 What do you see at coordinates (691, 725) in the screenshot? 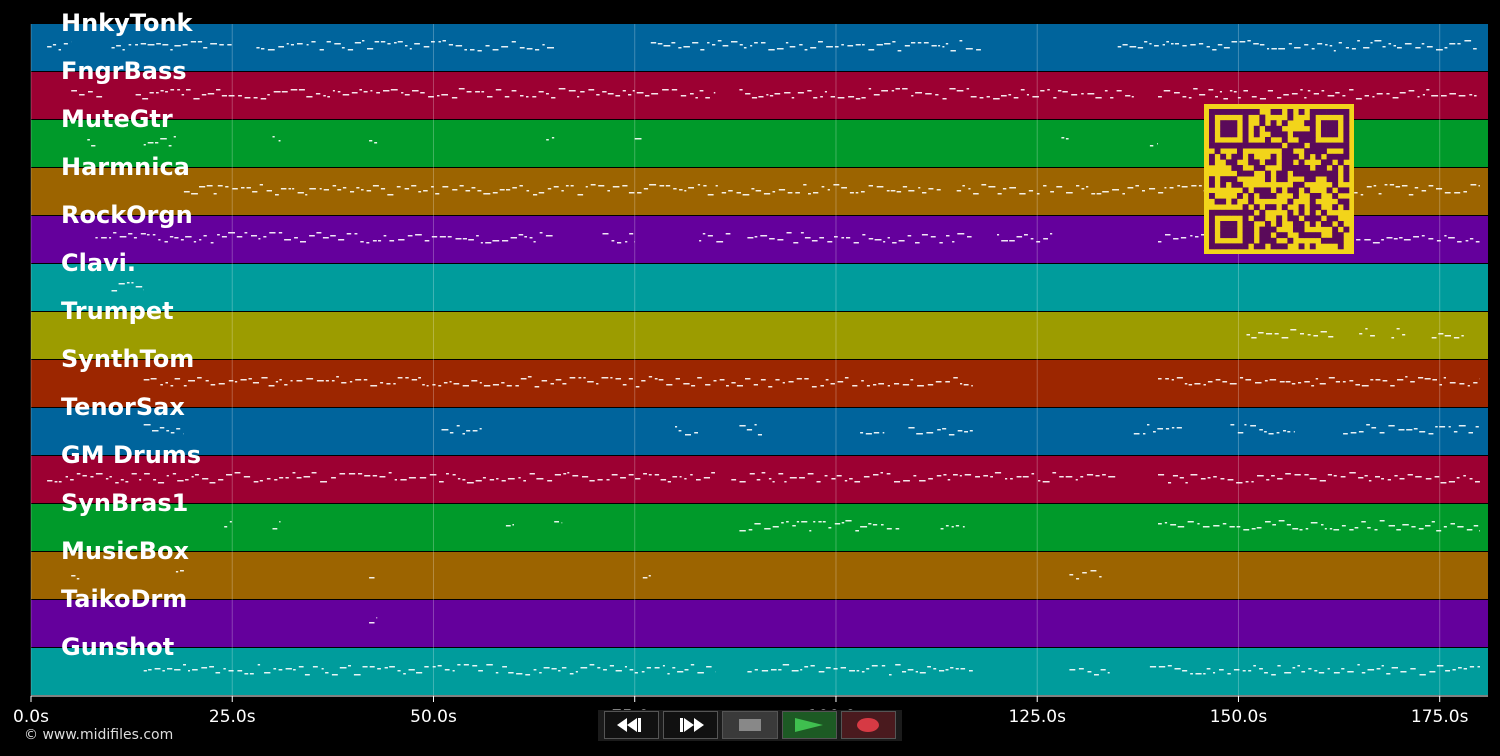
I see `fast-forward-button` at bounding box center [691, 725].